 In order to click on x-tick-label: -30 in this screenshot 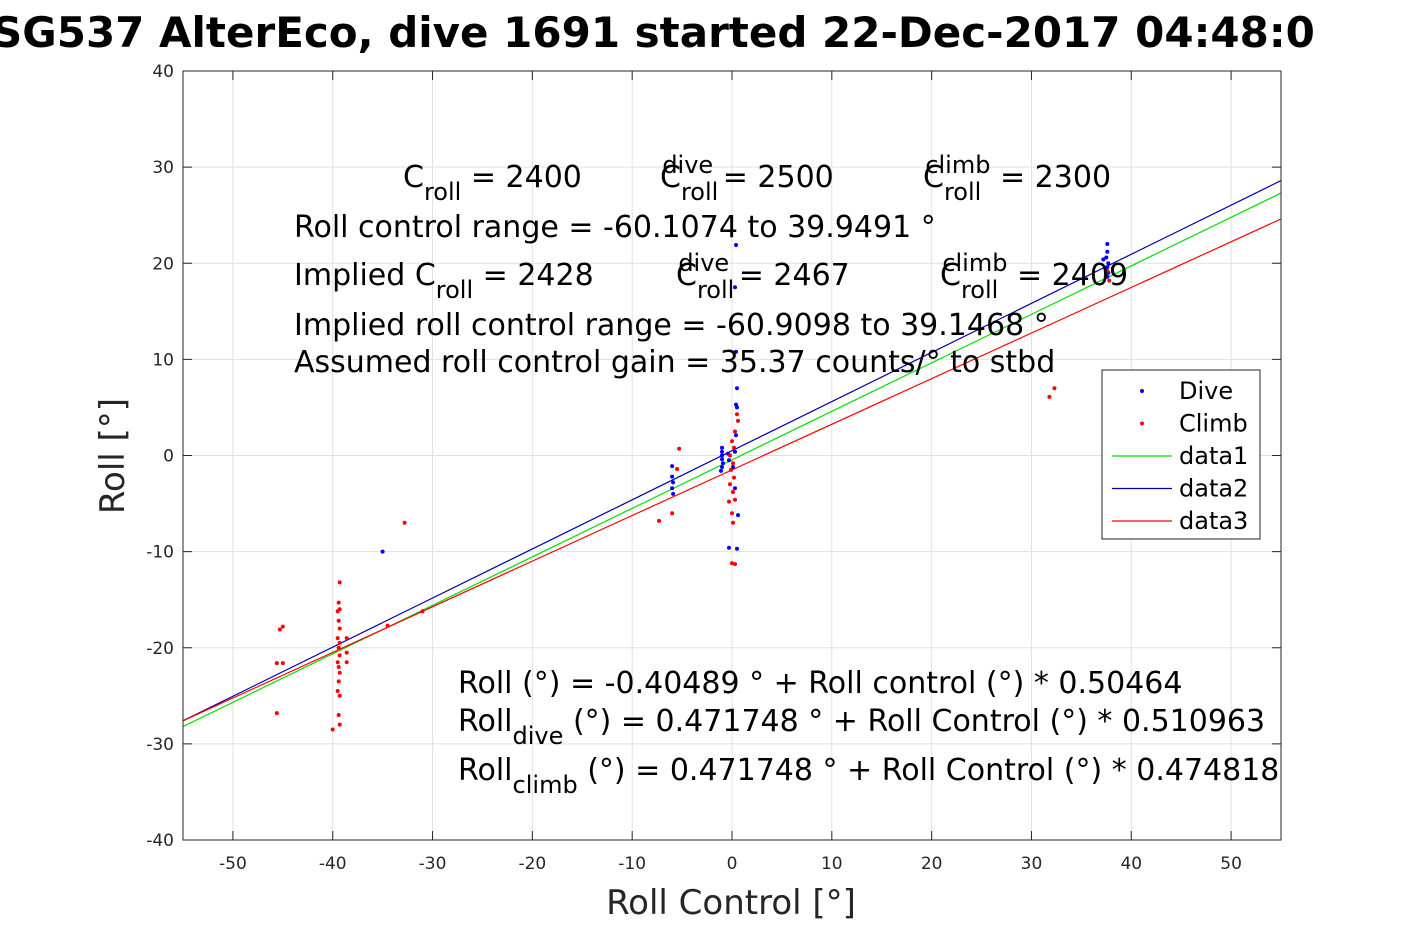, I will do `click(433, 864)`.